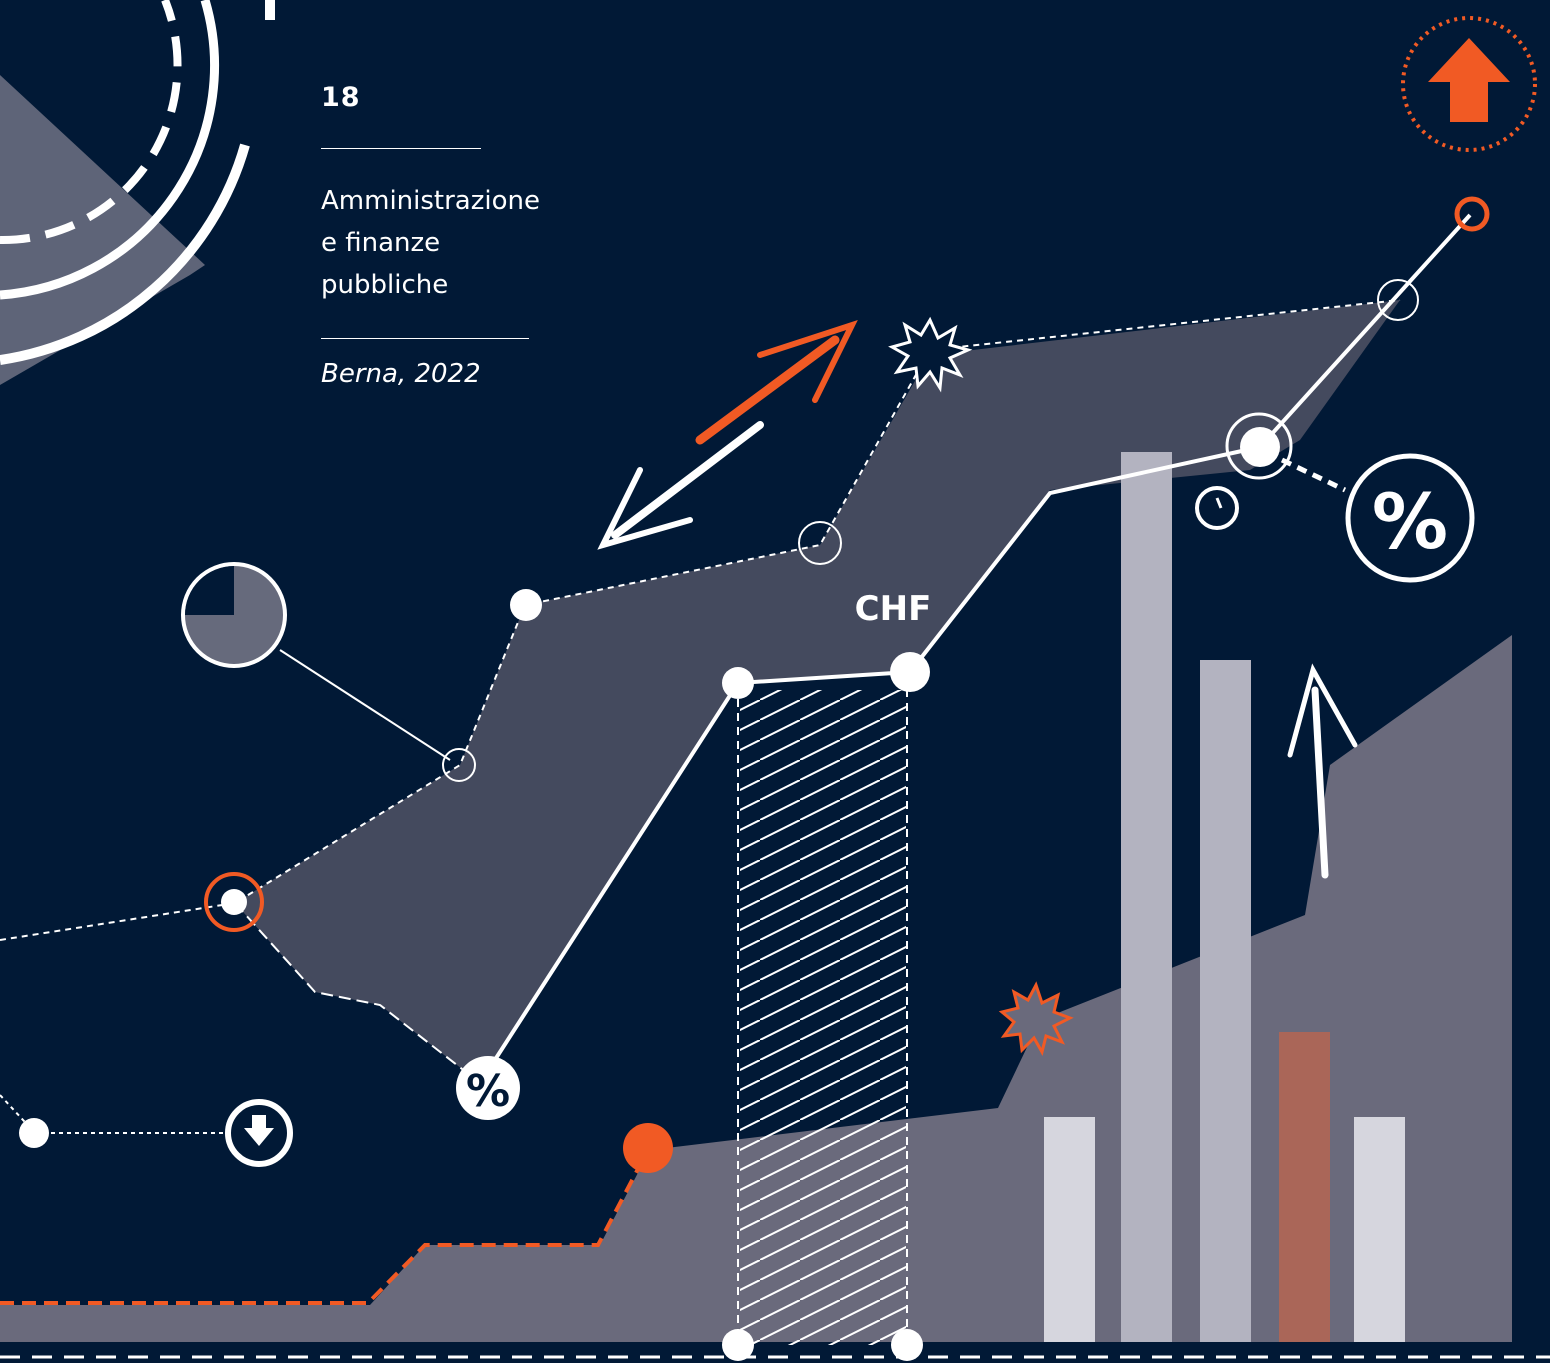 The width and height of the screenshot is (1550, 1363). I want to click on starburst-white, so click(930, 354).